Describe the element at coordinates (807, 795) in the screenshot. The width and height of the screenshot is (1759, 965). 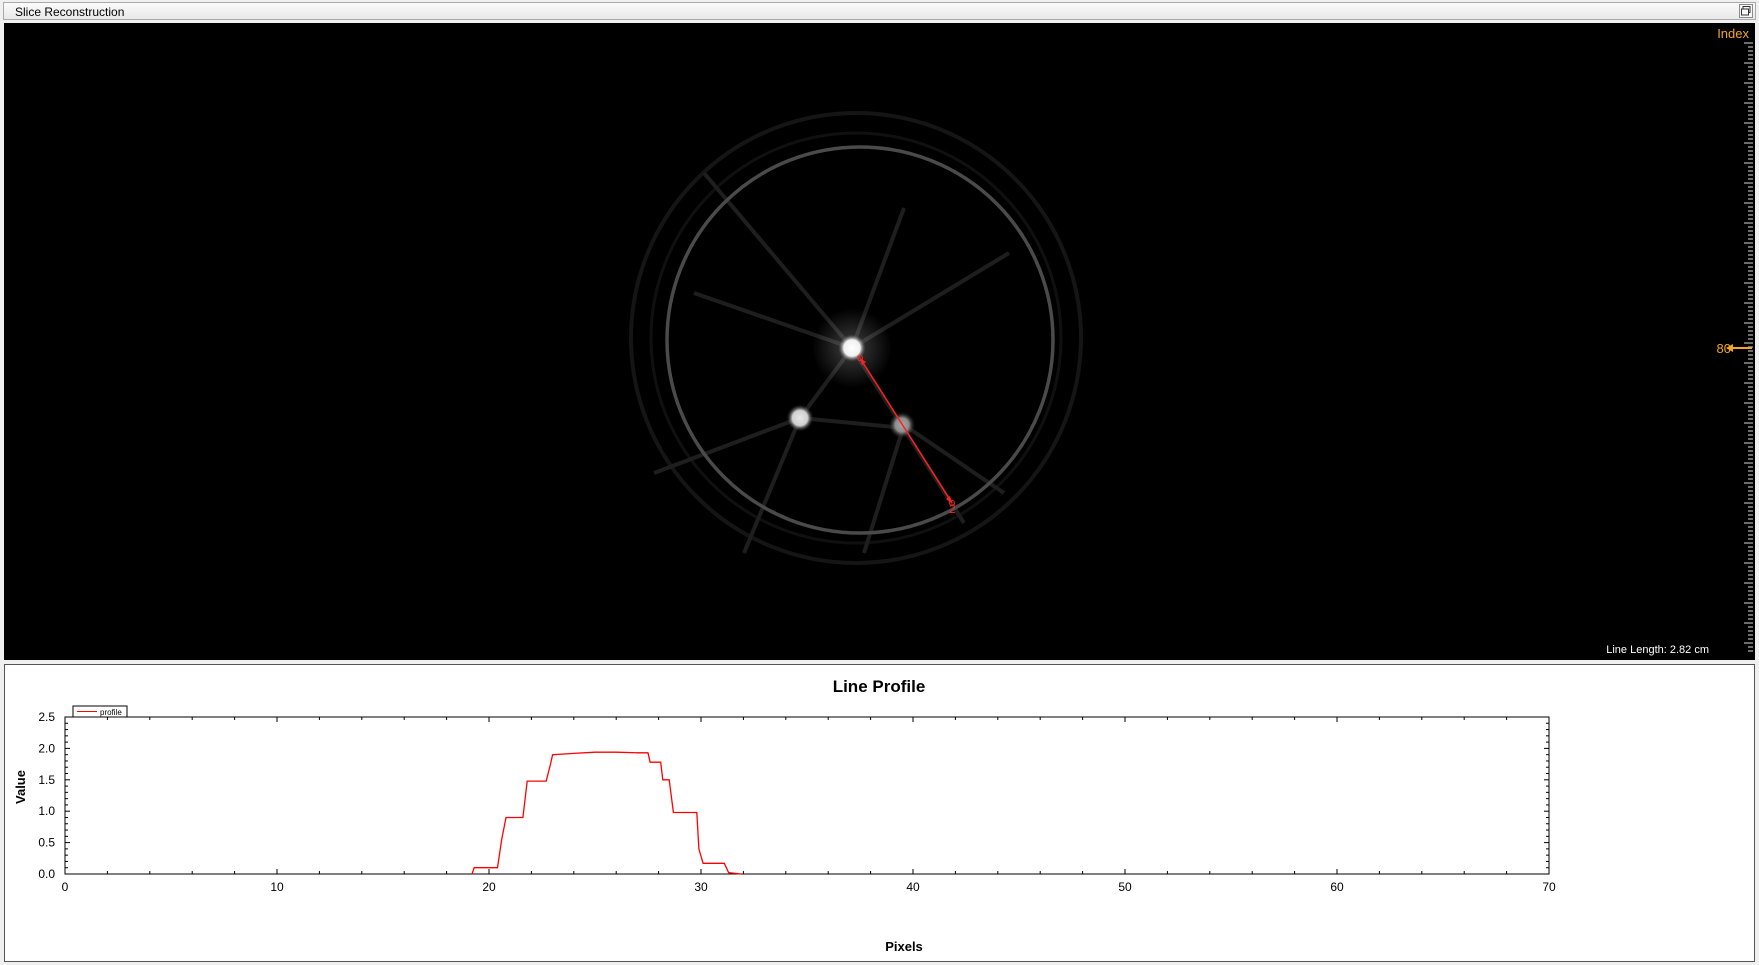
I see `plot-area` at that location.